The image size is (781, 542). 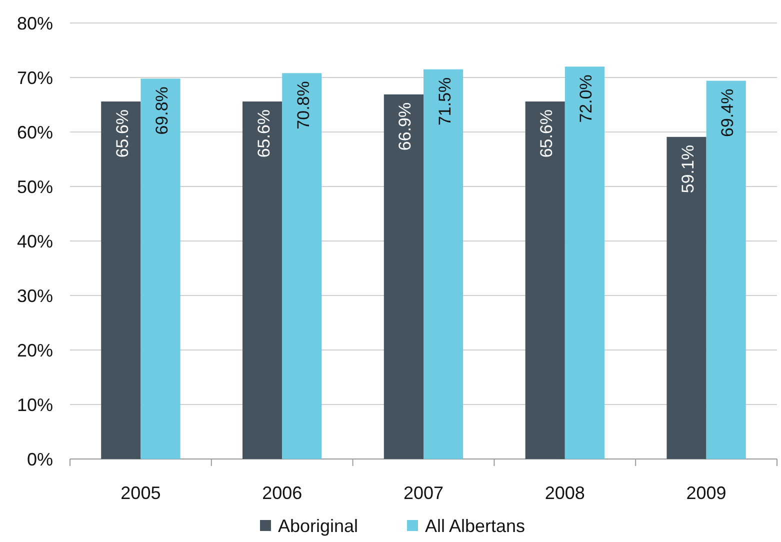 What do you see at coordinates (405, 126) in the screenshot?
I see `text: 66.9%` at bounding box center [405, 126].